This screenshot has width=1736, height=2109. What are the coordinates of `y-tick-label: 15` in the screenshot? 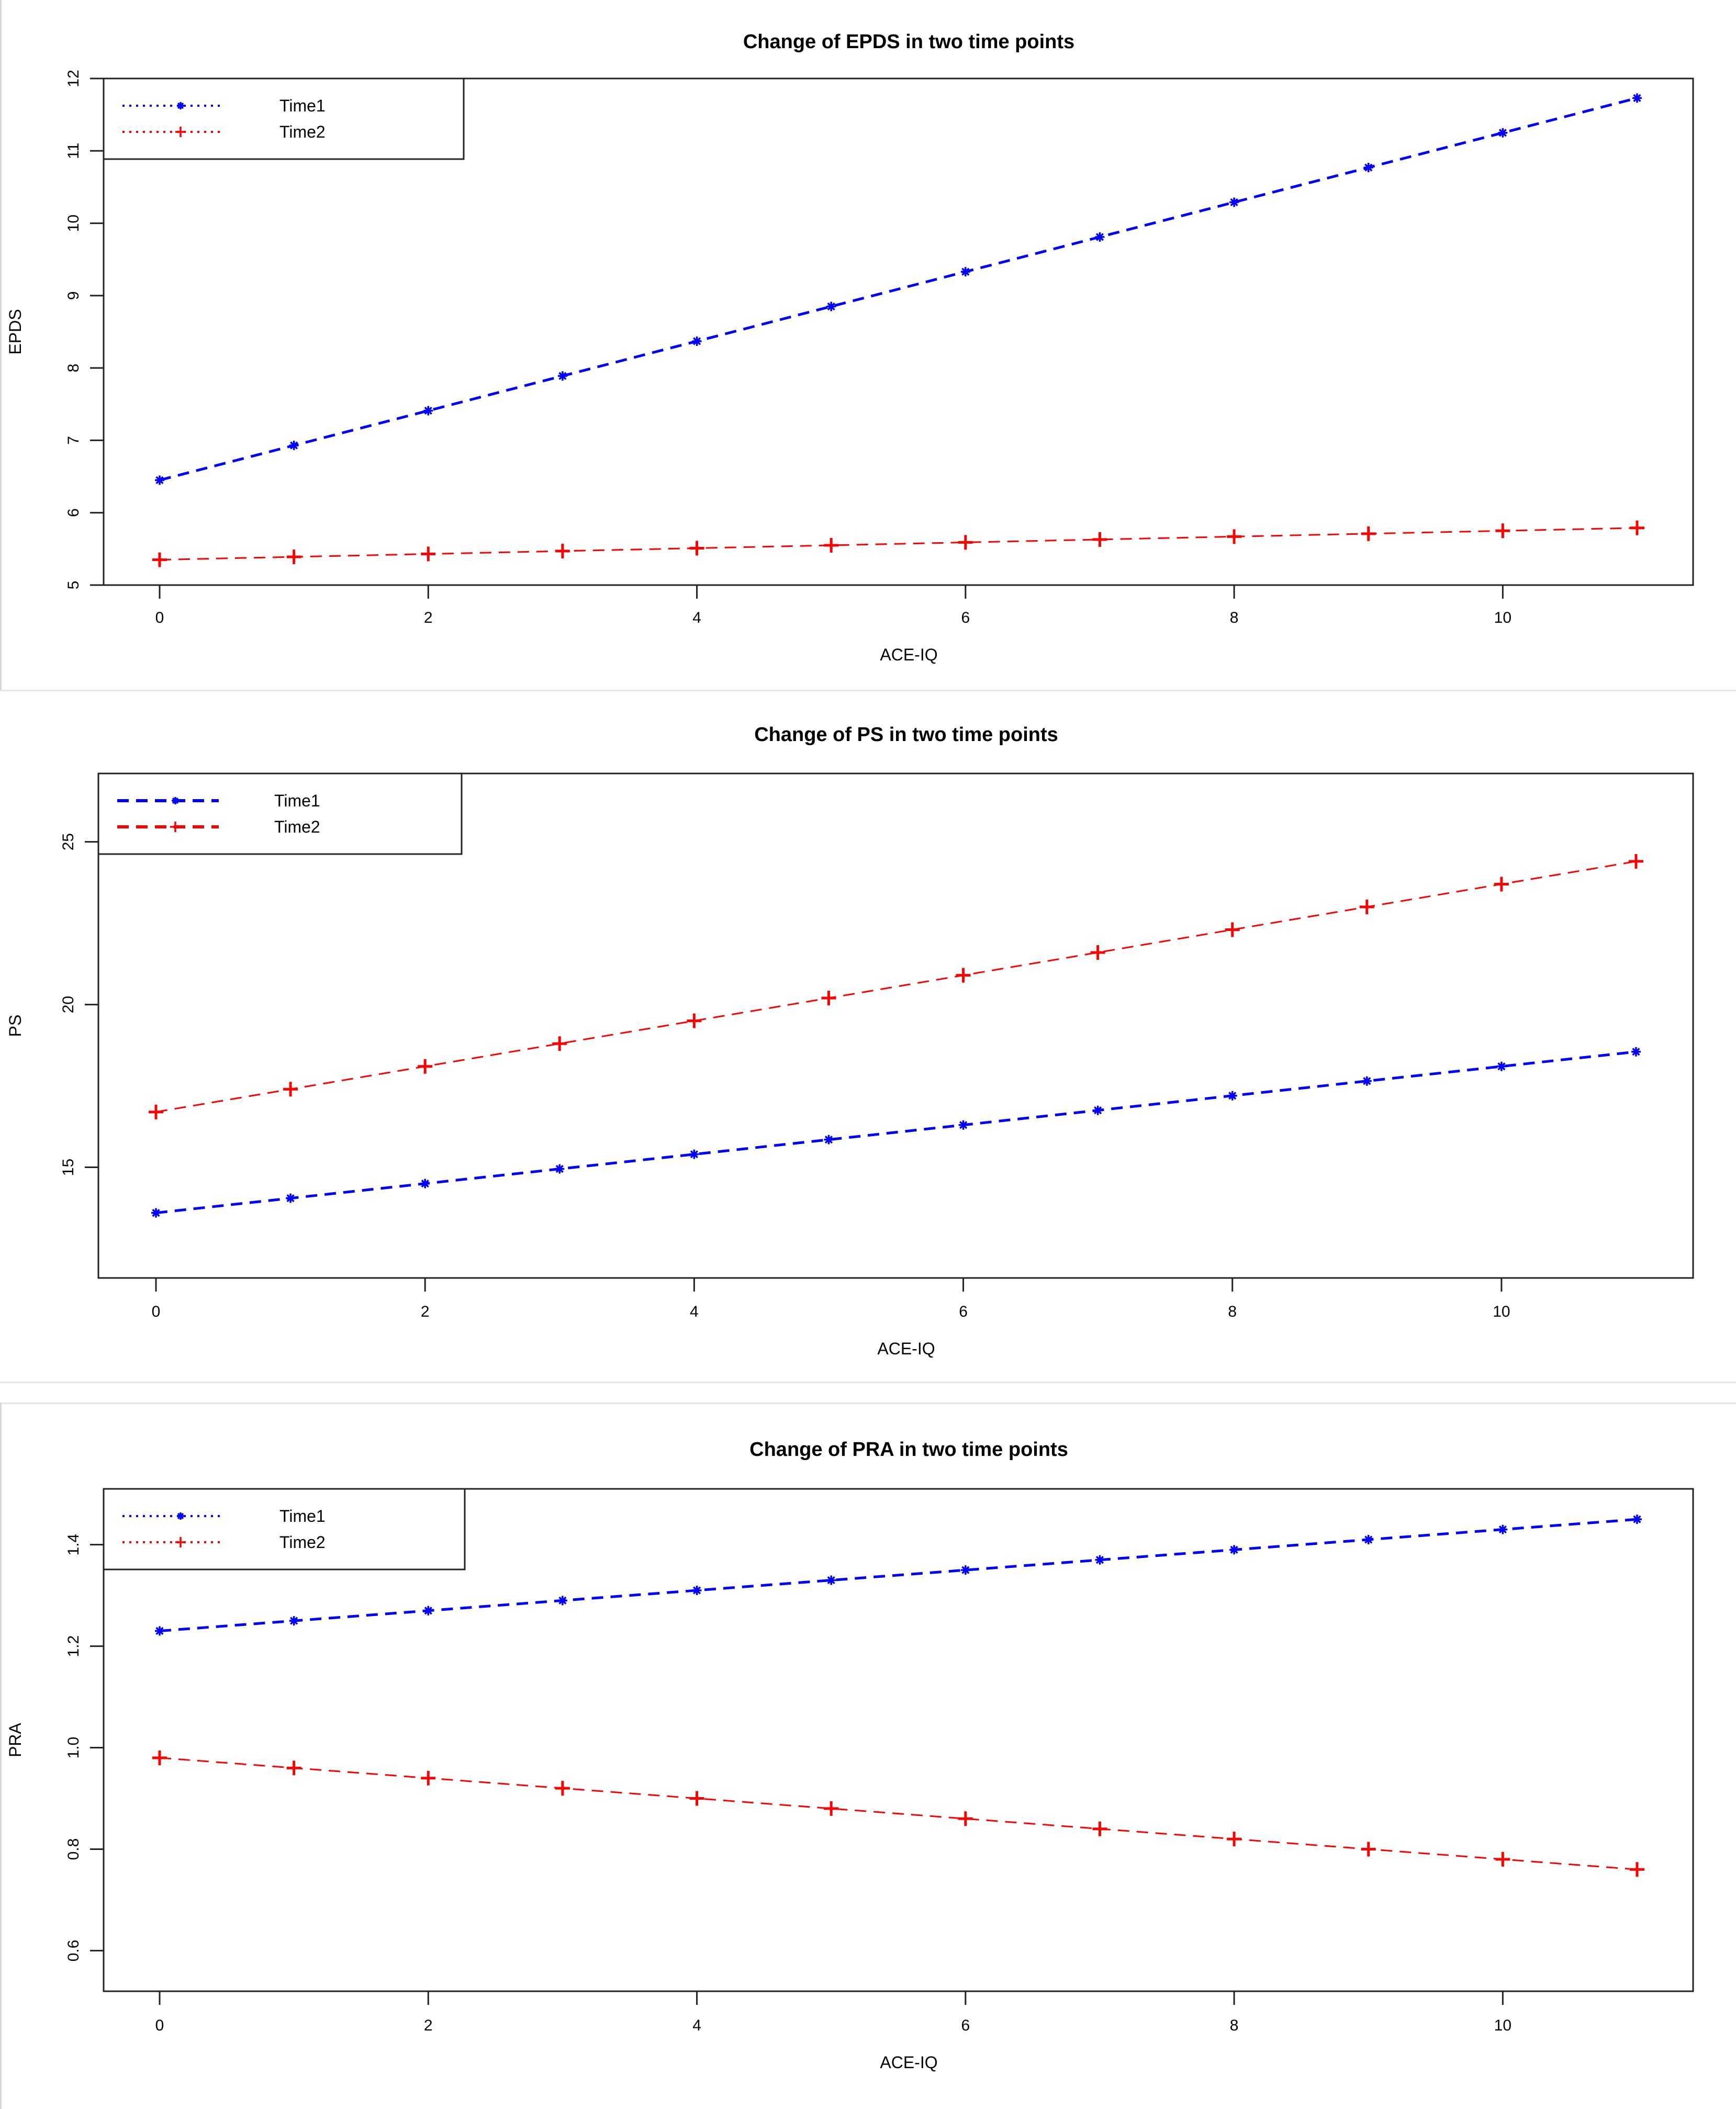 It's located at (68, 1168).